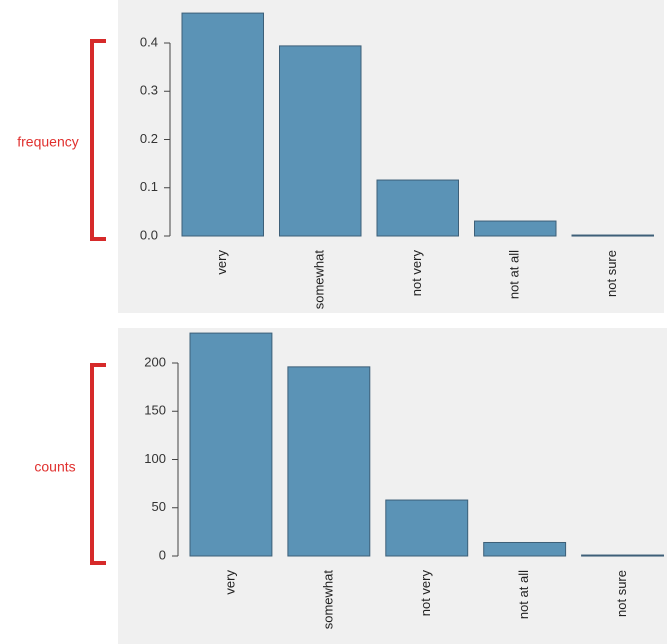  I want to click on y-tick-label: 150, so click(155, 410).